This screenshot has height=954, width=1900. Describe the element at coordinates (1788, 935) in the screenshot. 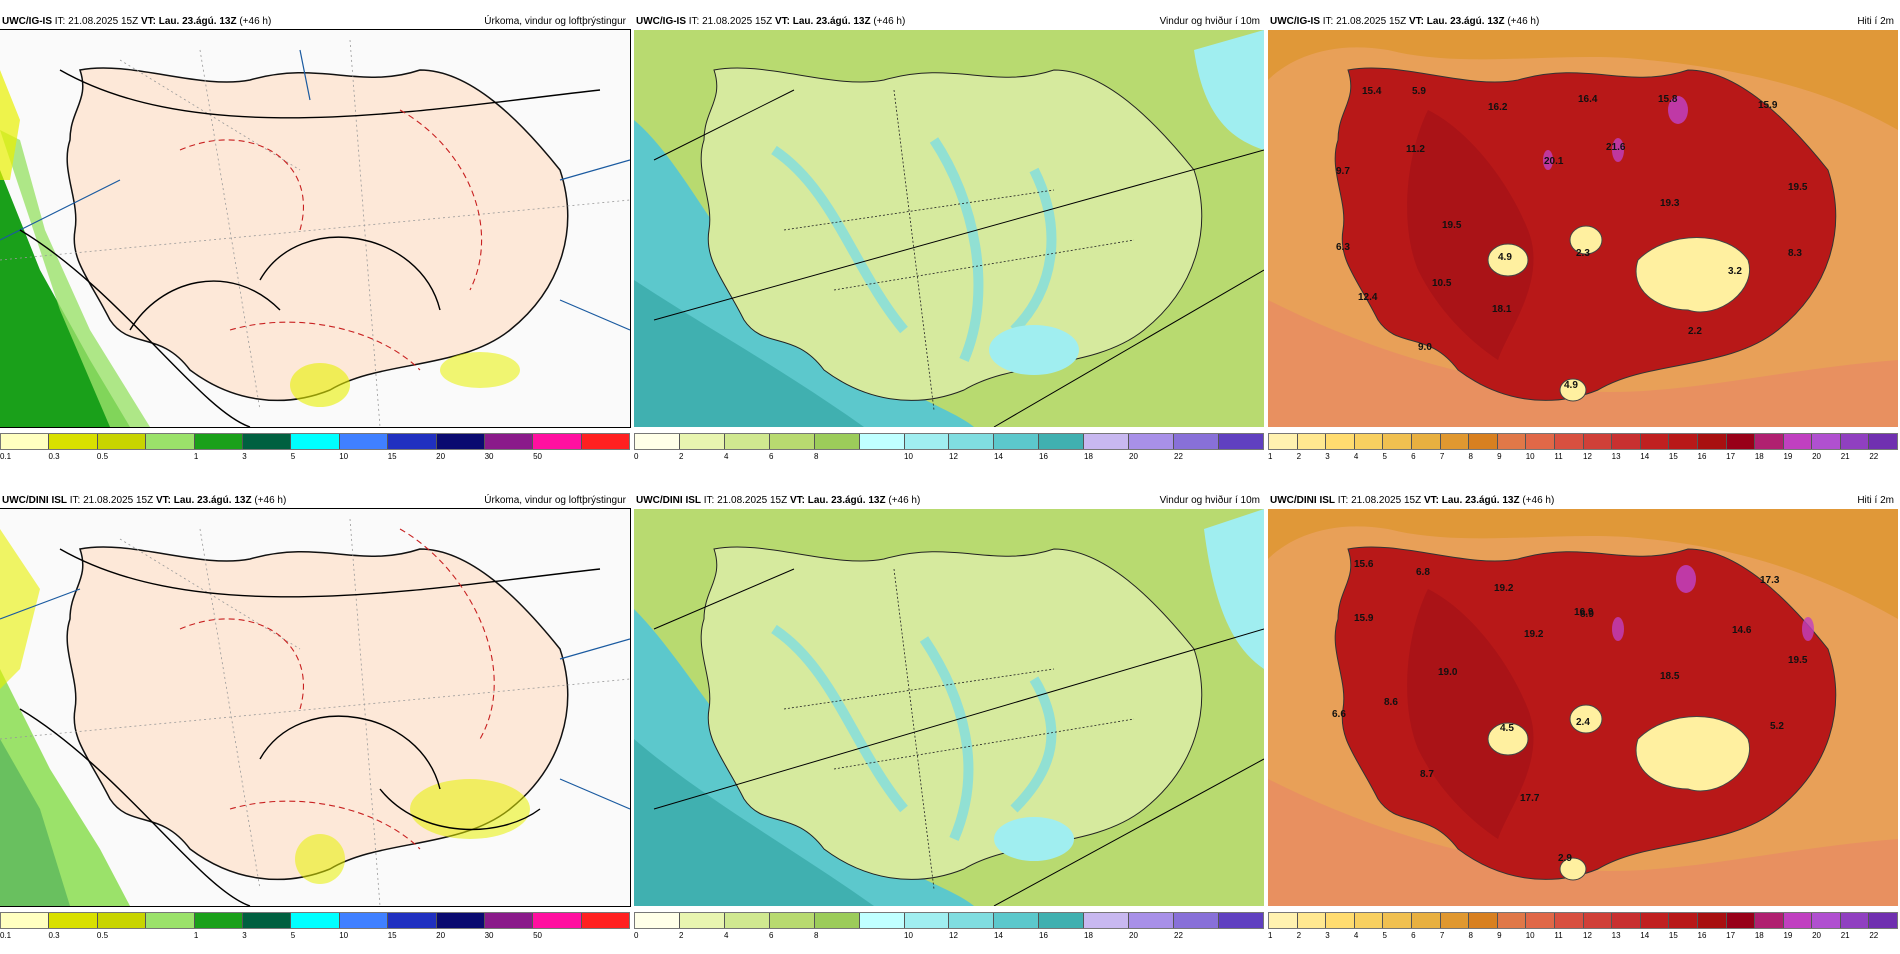

I see `legend-tick: 19` at that location.